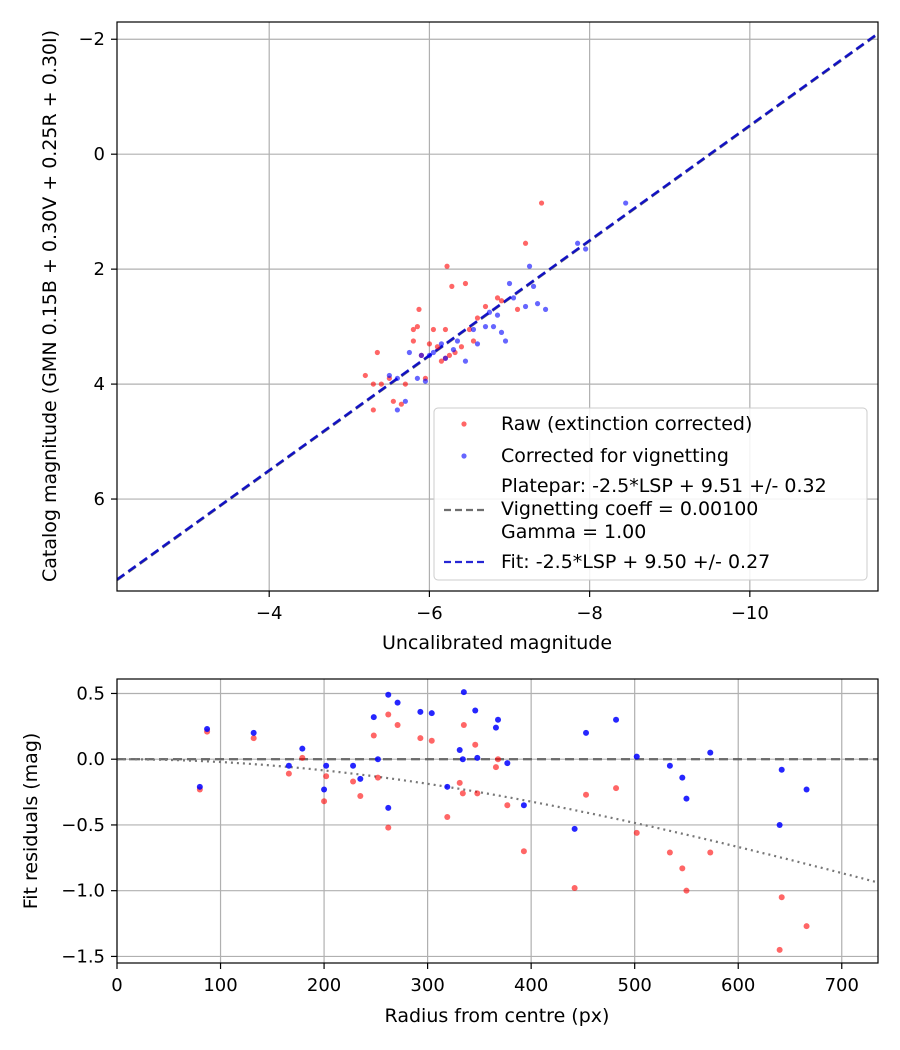 The width and height of the screenshot is (900, 1050). Describe the element at coordinates (626, 424) in the screenshot. I see `legend-raw-label: Raw (extinction corrected)` at that location.